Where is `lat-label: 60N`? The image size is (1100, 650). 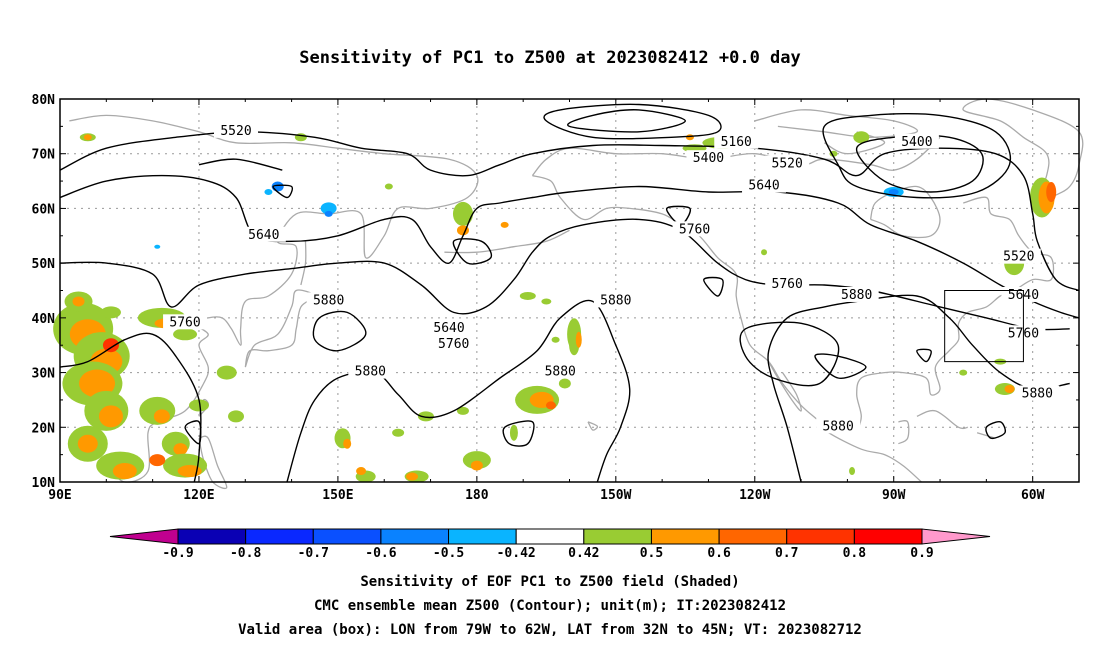
lat-label: 60N is located at coordinates (44, 209).